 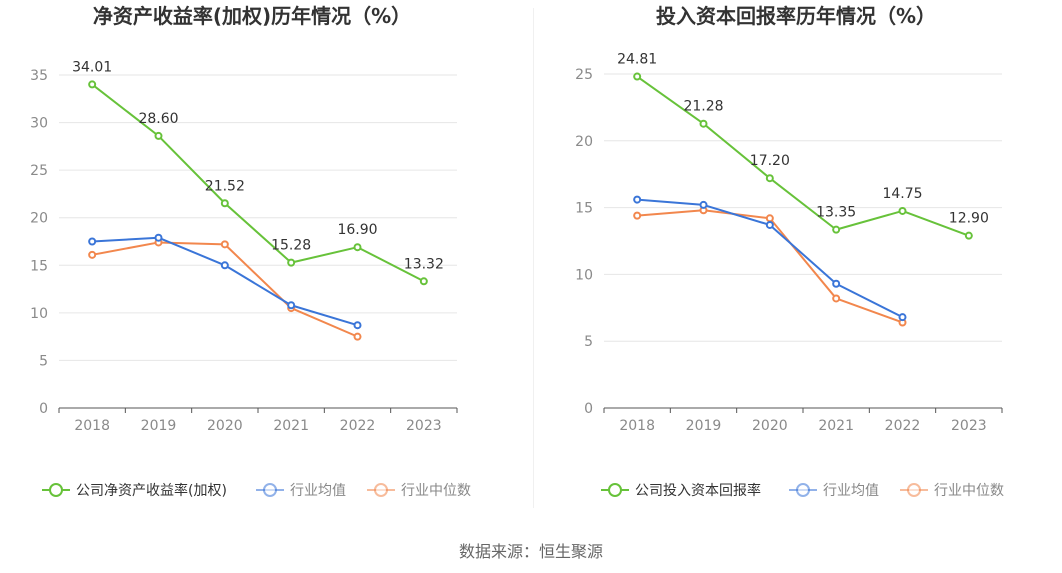 I want to click on data-label: 12.90, so click(x=969, y=219).